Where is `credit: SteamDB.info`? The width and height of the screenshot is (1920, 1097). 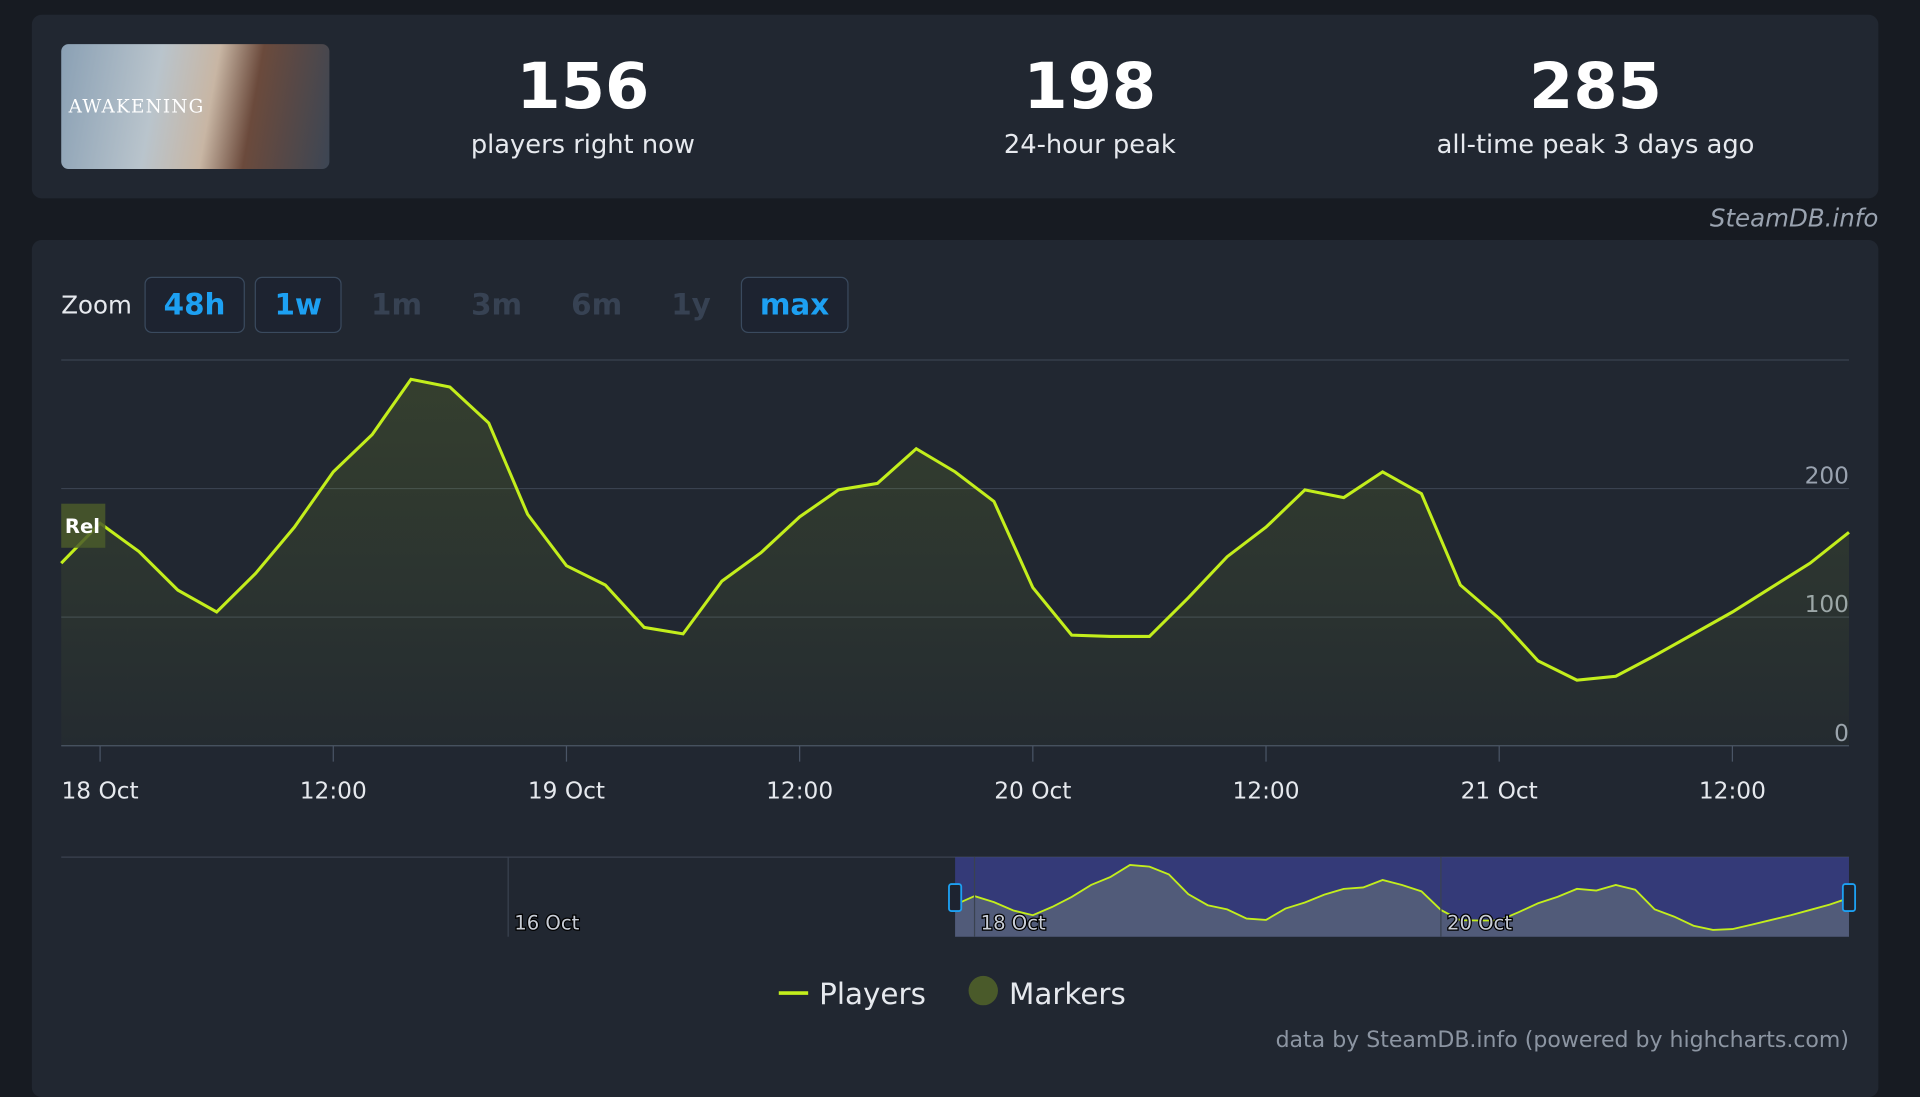 credit: SteamDB.info is located at coordinates (1794, 218).